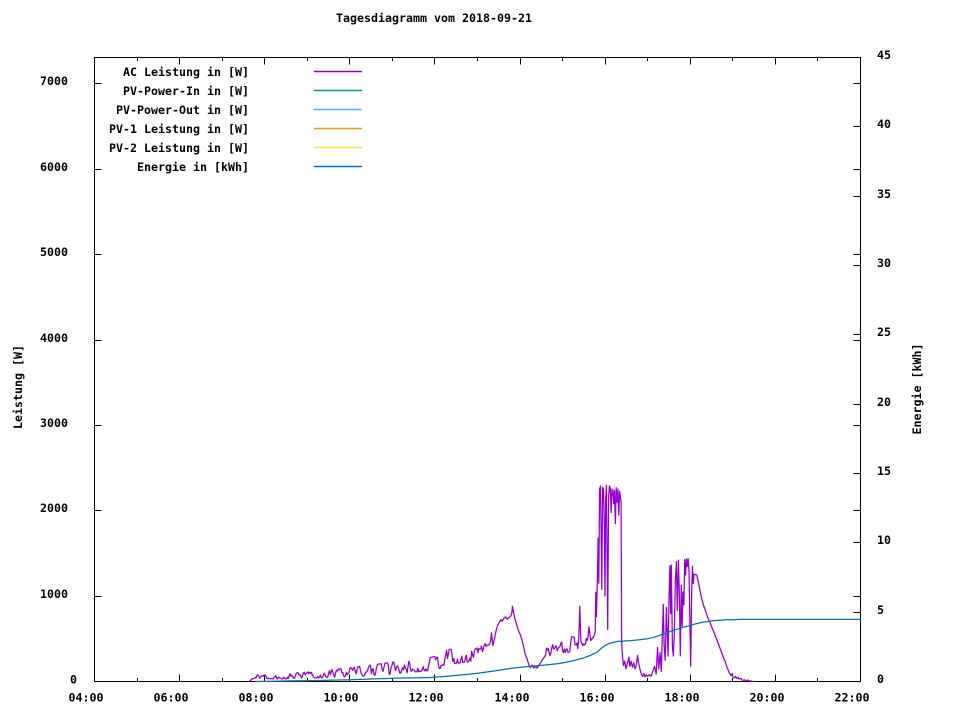 Image resolution: width=960 pixels, height=720 pixels. I want to click on legend-label: Energie in [kWh], so click(193, 167).